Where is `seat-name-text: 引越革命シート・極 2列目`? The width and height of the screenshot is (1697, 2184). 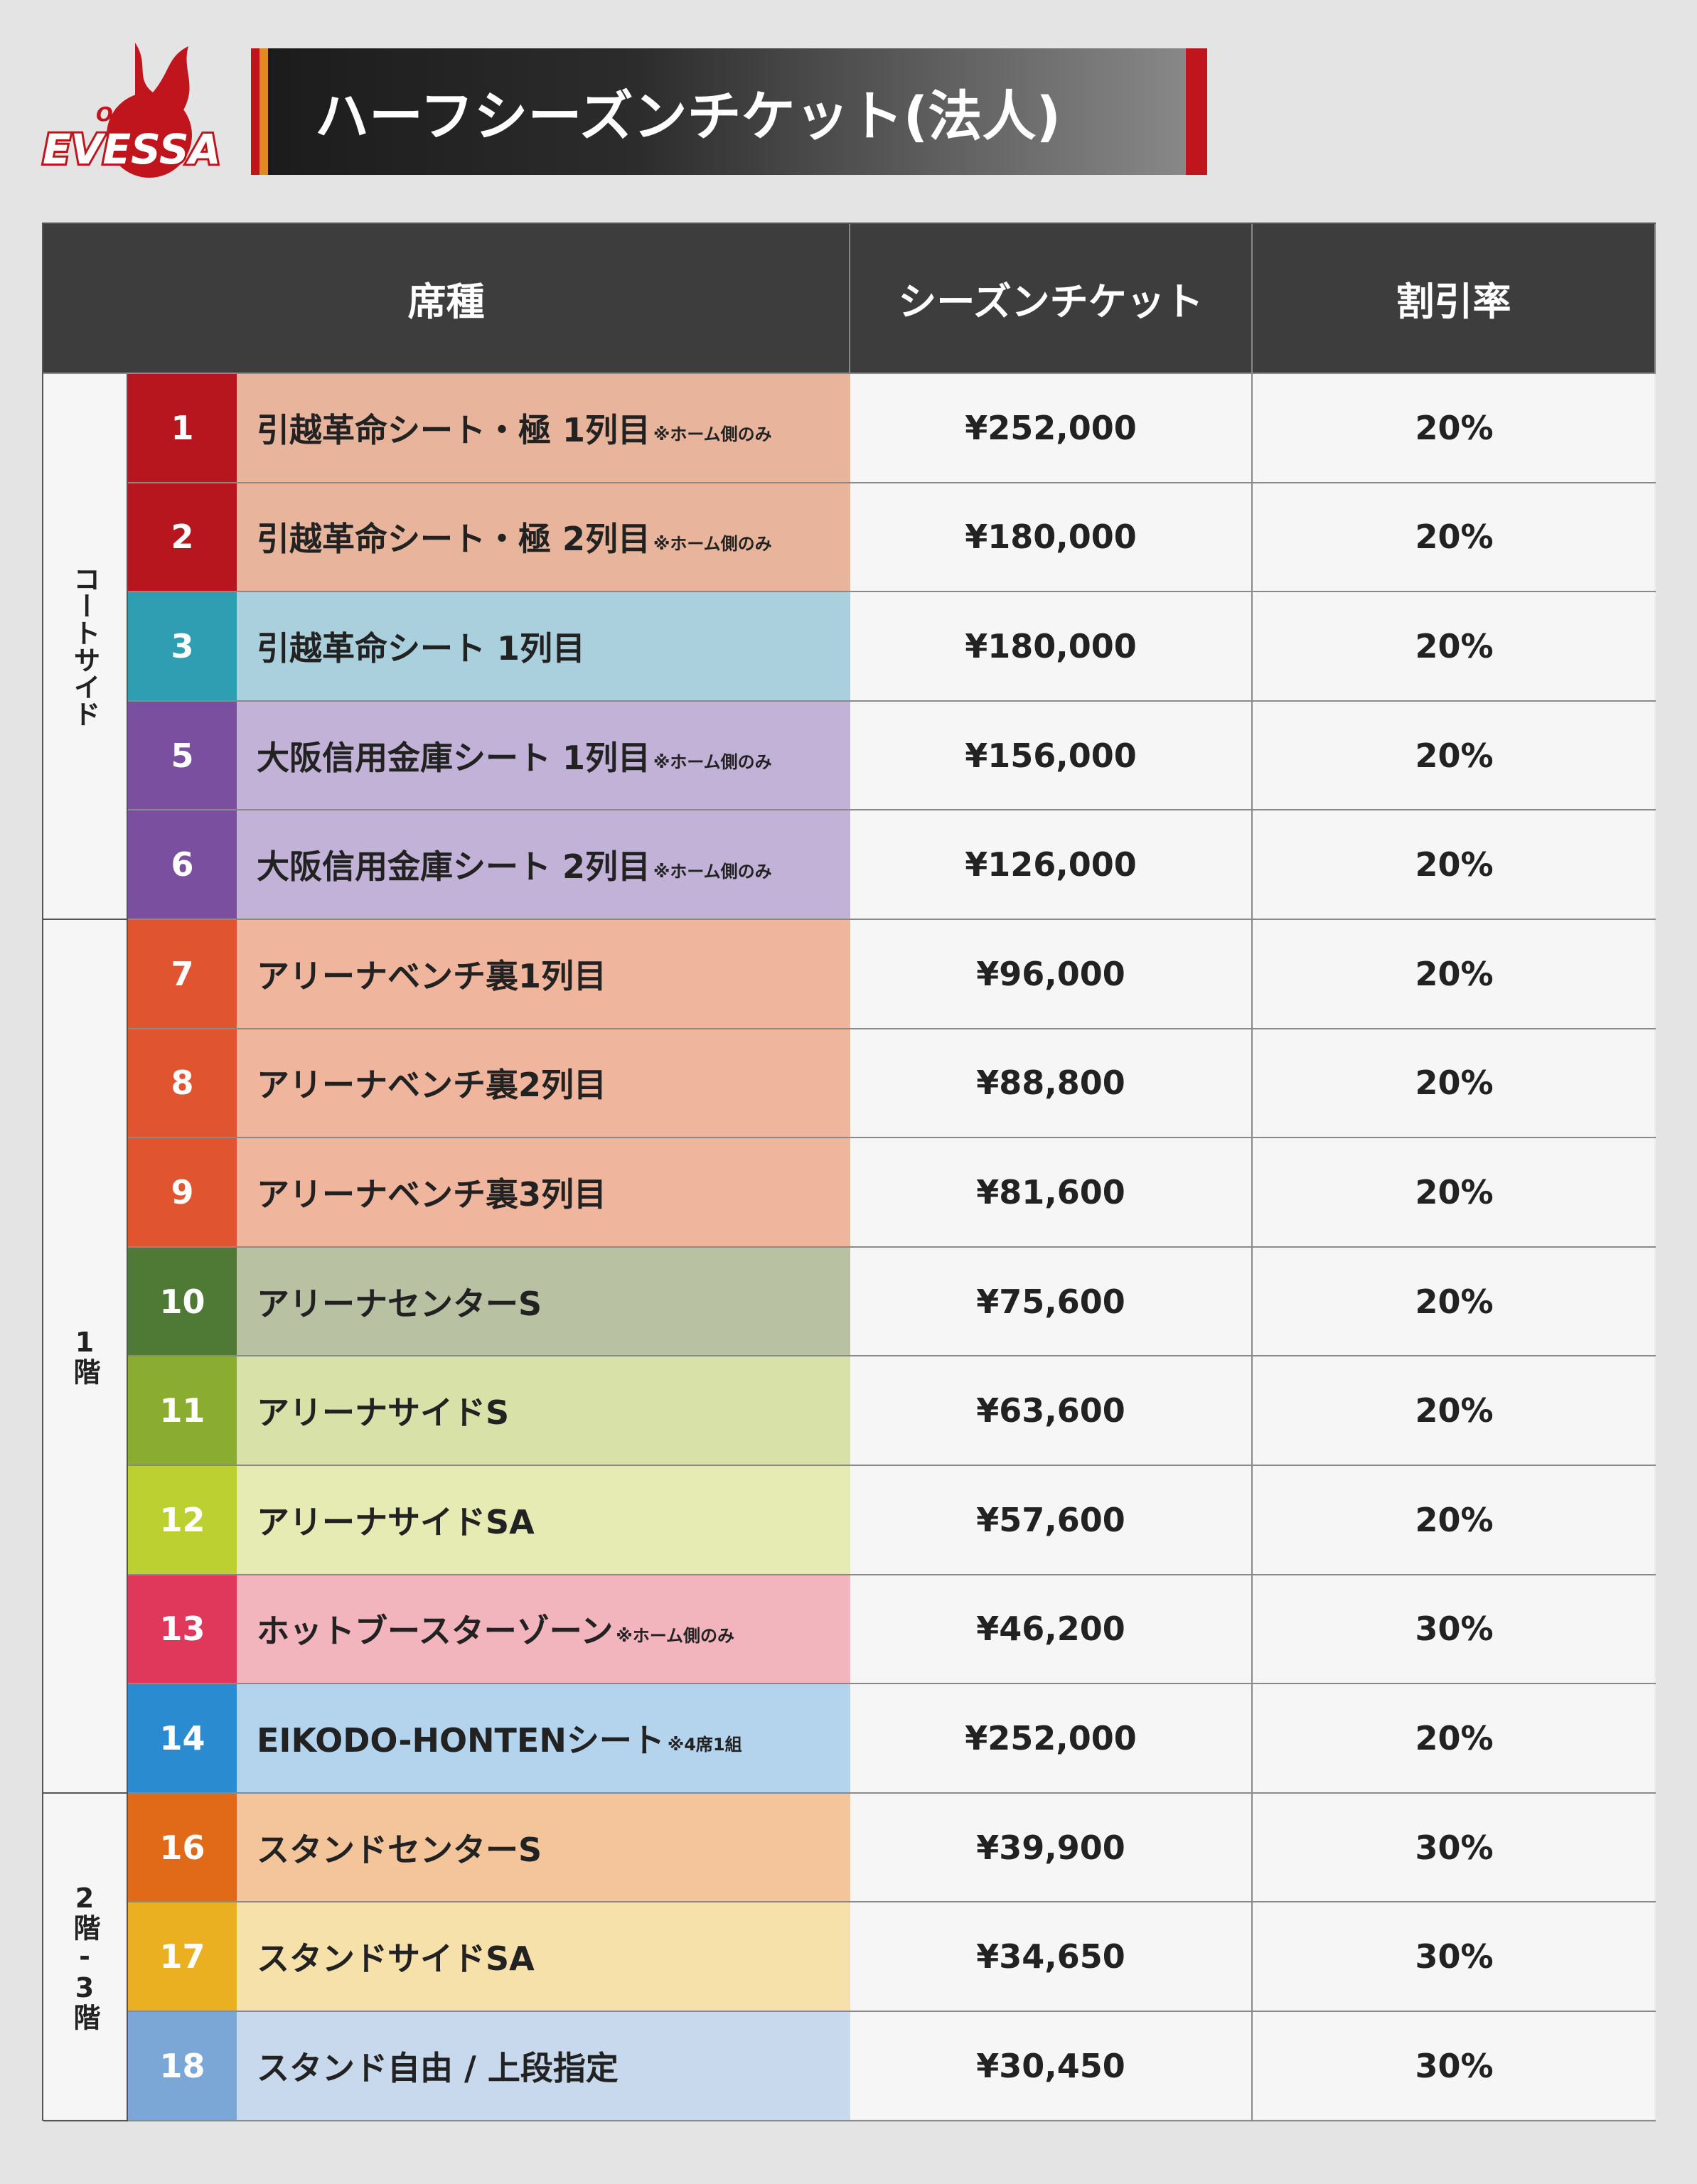 seat-name-text: 引越革命シート・極 2列目 is located at coordinates (454, 539).